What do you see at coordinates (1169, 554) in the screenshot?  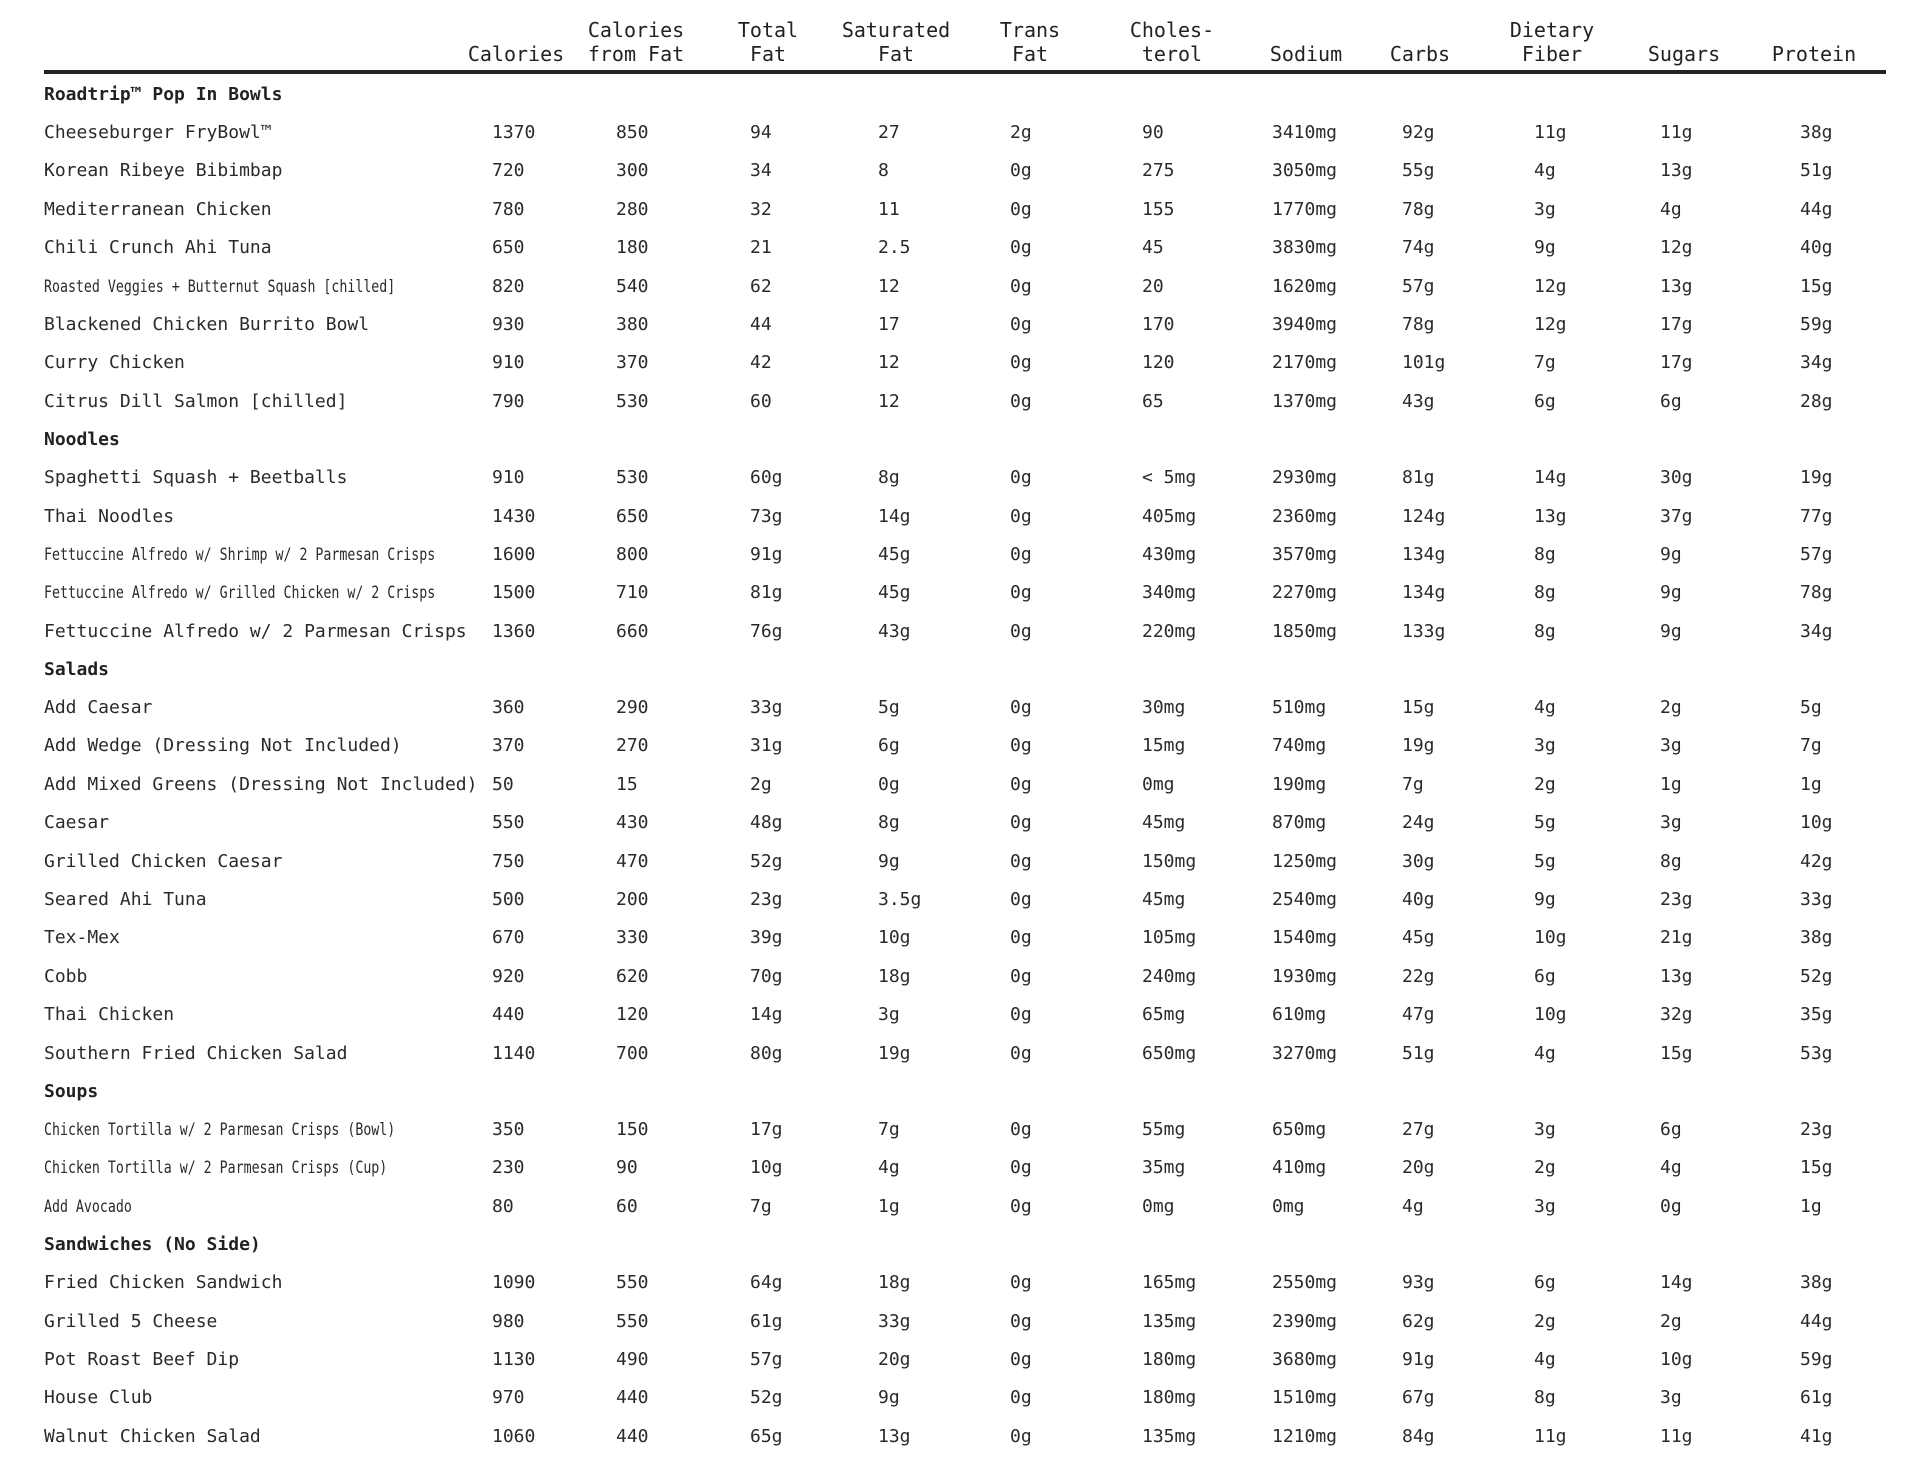 I see `value-cell: 430mg` at bounding box center [1169, 554].